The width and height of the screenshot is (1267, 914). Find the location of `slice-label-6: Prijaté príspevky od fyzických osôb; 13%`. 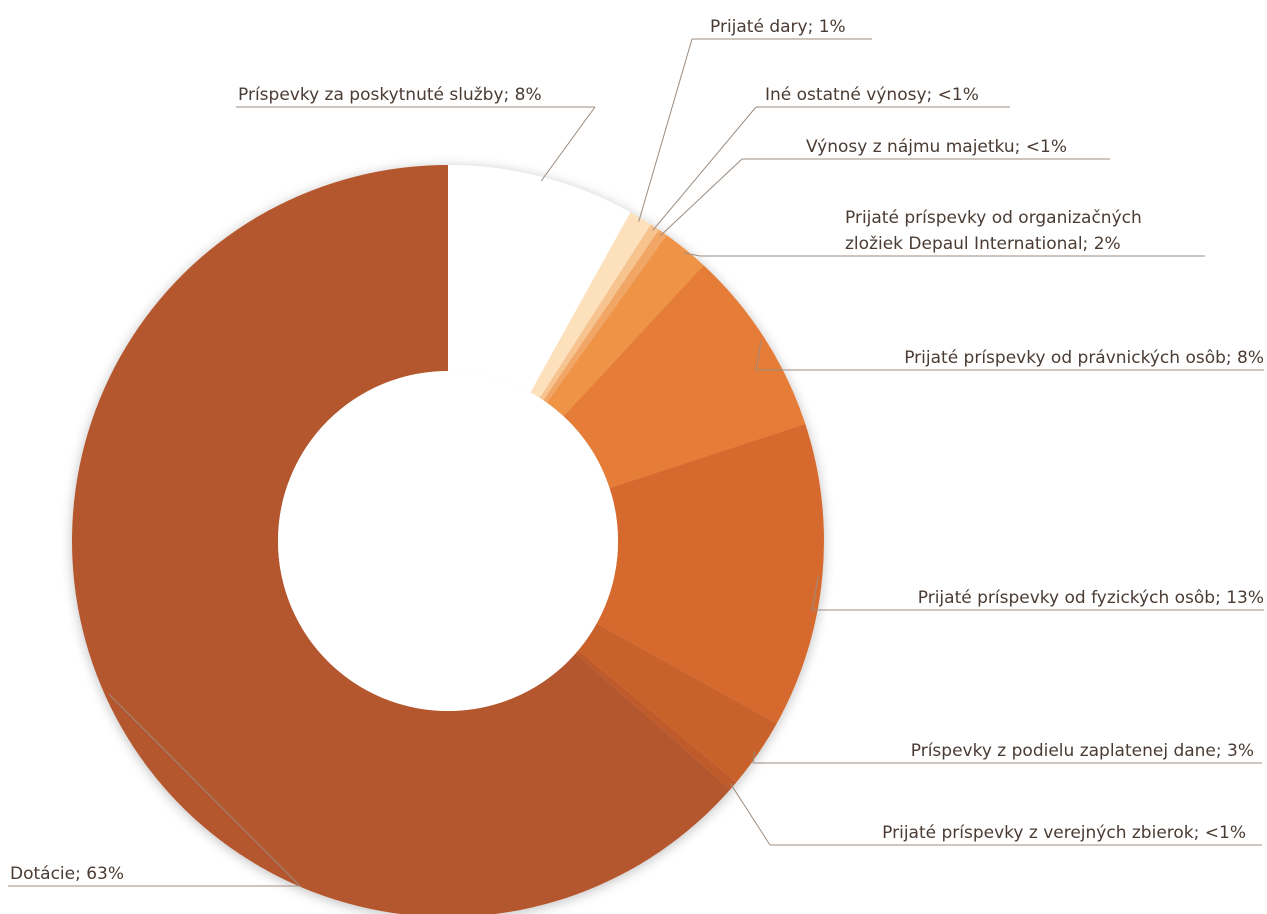

slice-label-6: Prijaté príspevky od fyzických osôb; 13% is located at coordinates (1091, 598).